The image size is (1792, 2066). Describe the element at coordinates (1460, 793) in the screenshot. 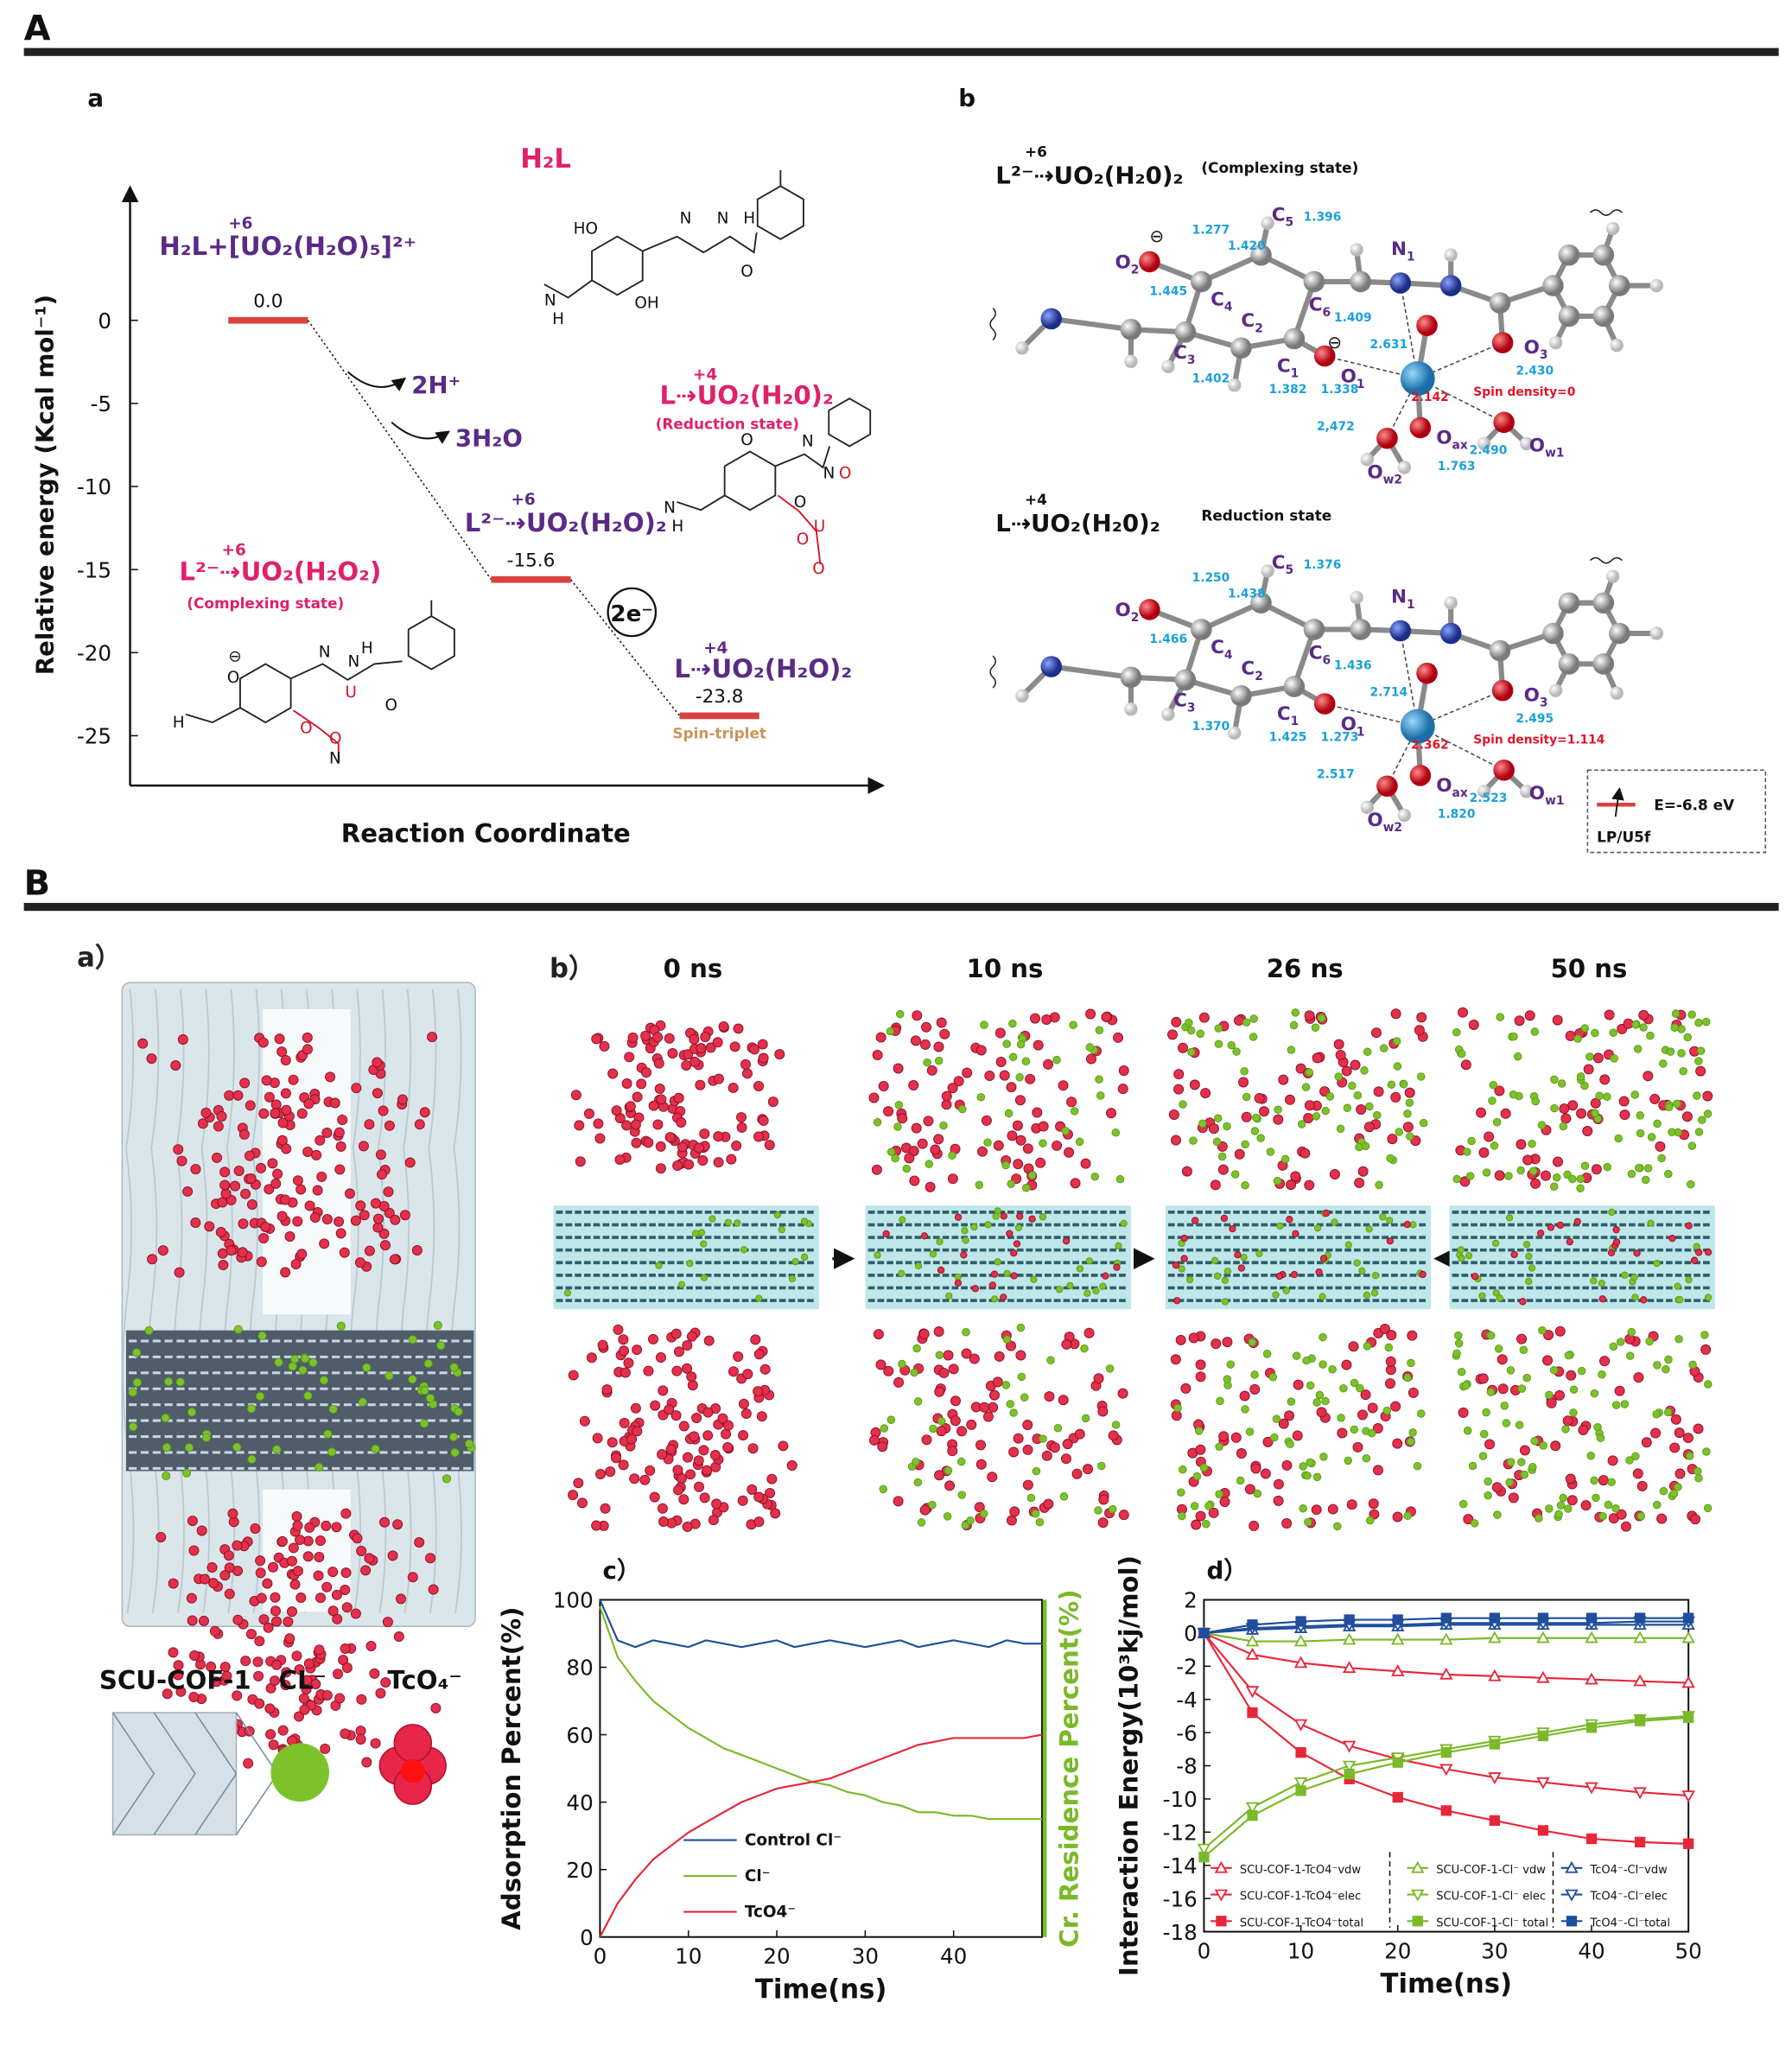

I see `atom-sub: ax` at that location.